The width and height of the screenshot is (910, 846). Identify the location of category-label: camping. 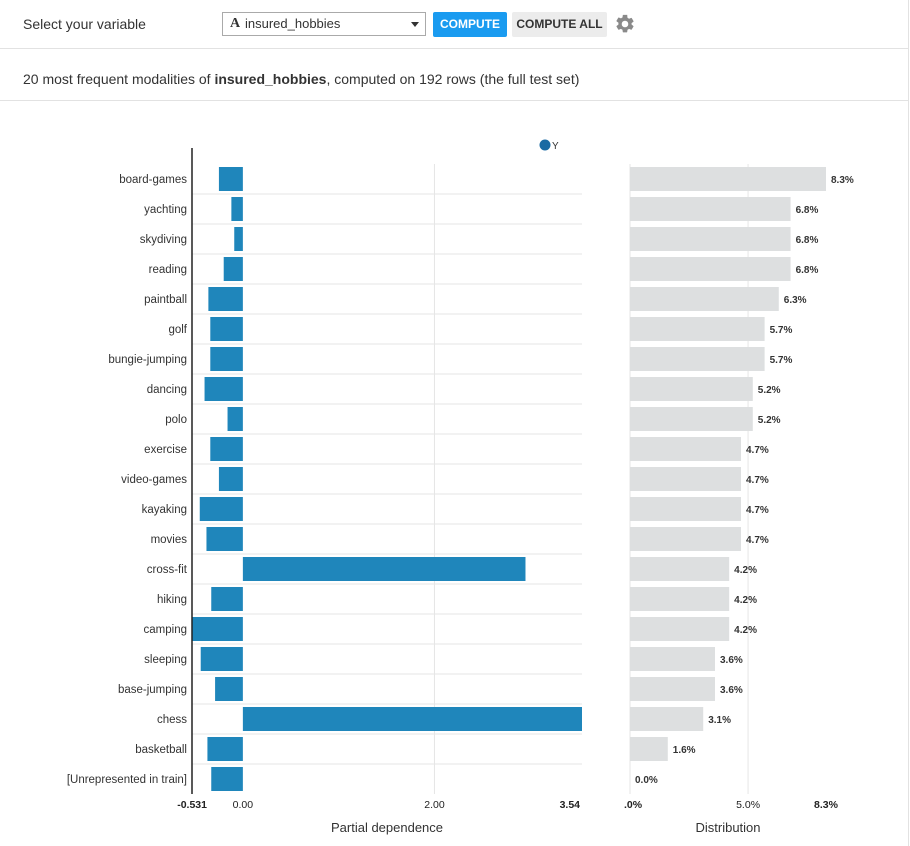
(165, 630).